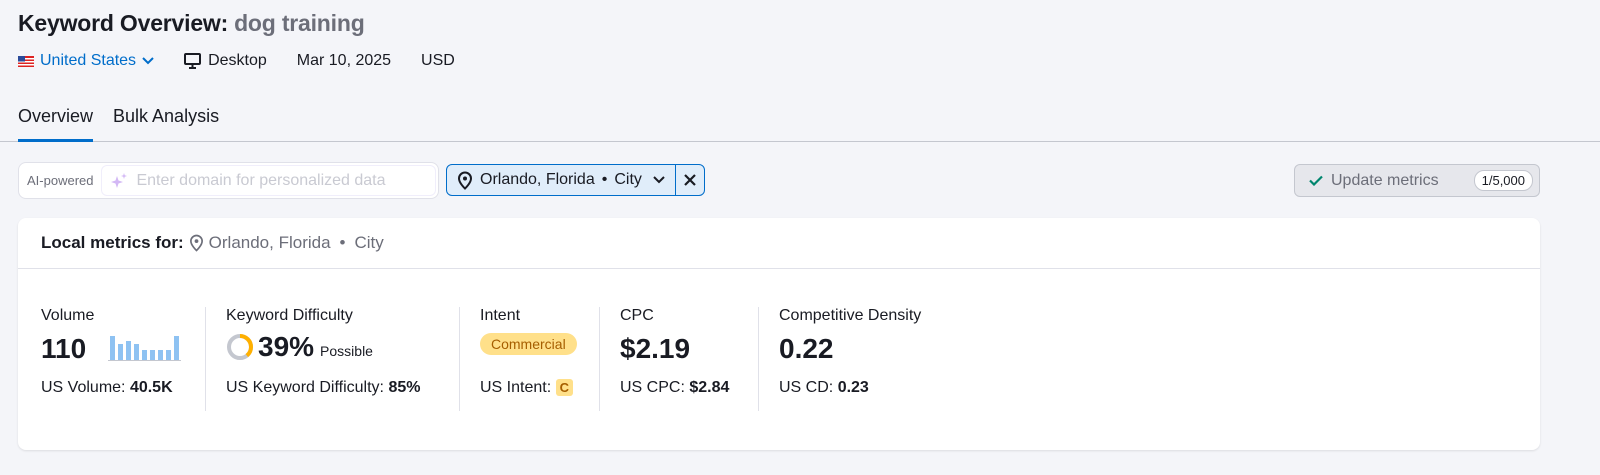 Image resolution: width=1600 pixels, height=475 pixels. I want to click on tabs: Overview Bulk Analysis, so click(800, 121).